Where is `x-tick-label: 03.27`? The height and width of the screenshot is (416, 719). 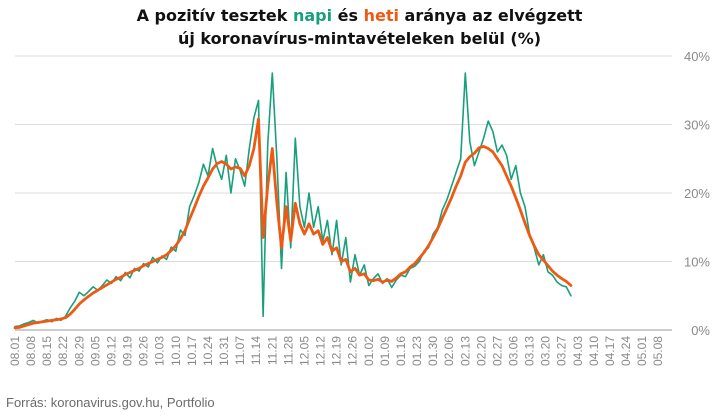
x-tick-label: 03.27 is located at coordinates (562, 351).